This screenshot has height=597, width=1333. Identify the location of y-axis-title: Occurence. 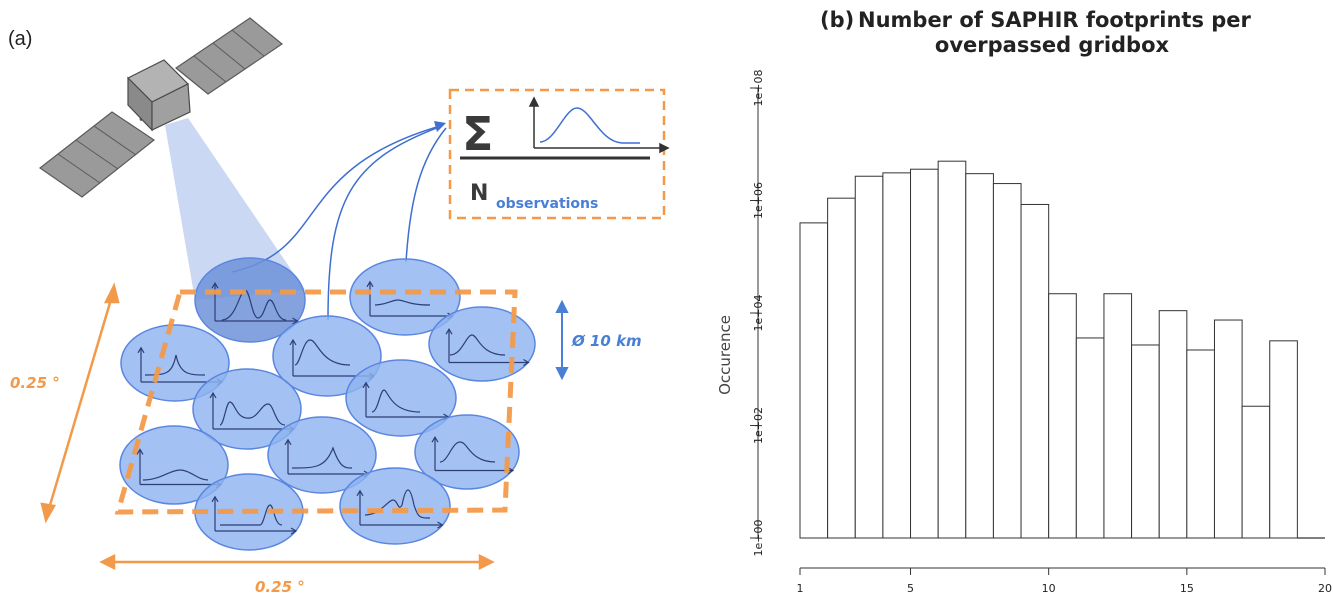
(725, 355).